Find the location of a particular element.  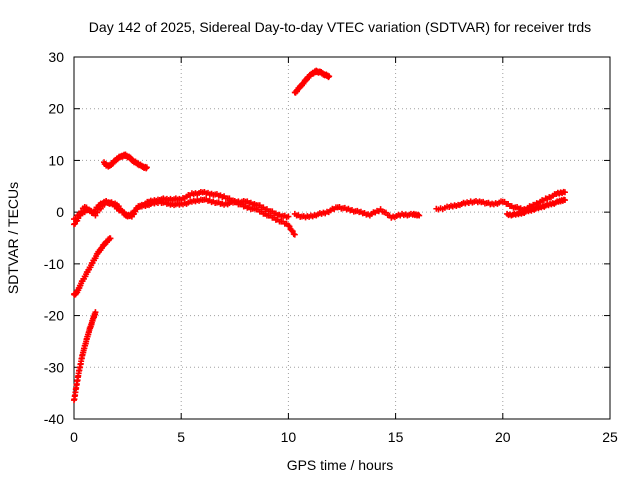

x-tick-label: 15 is located at coordinates (396, 437).